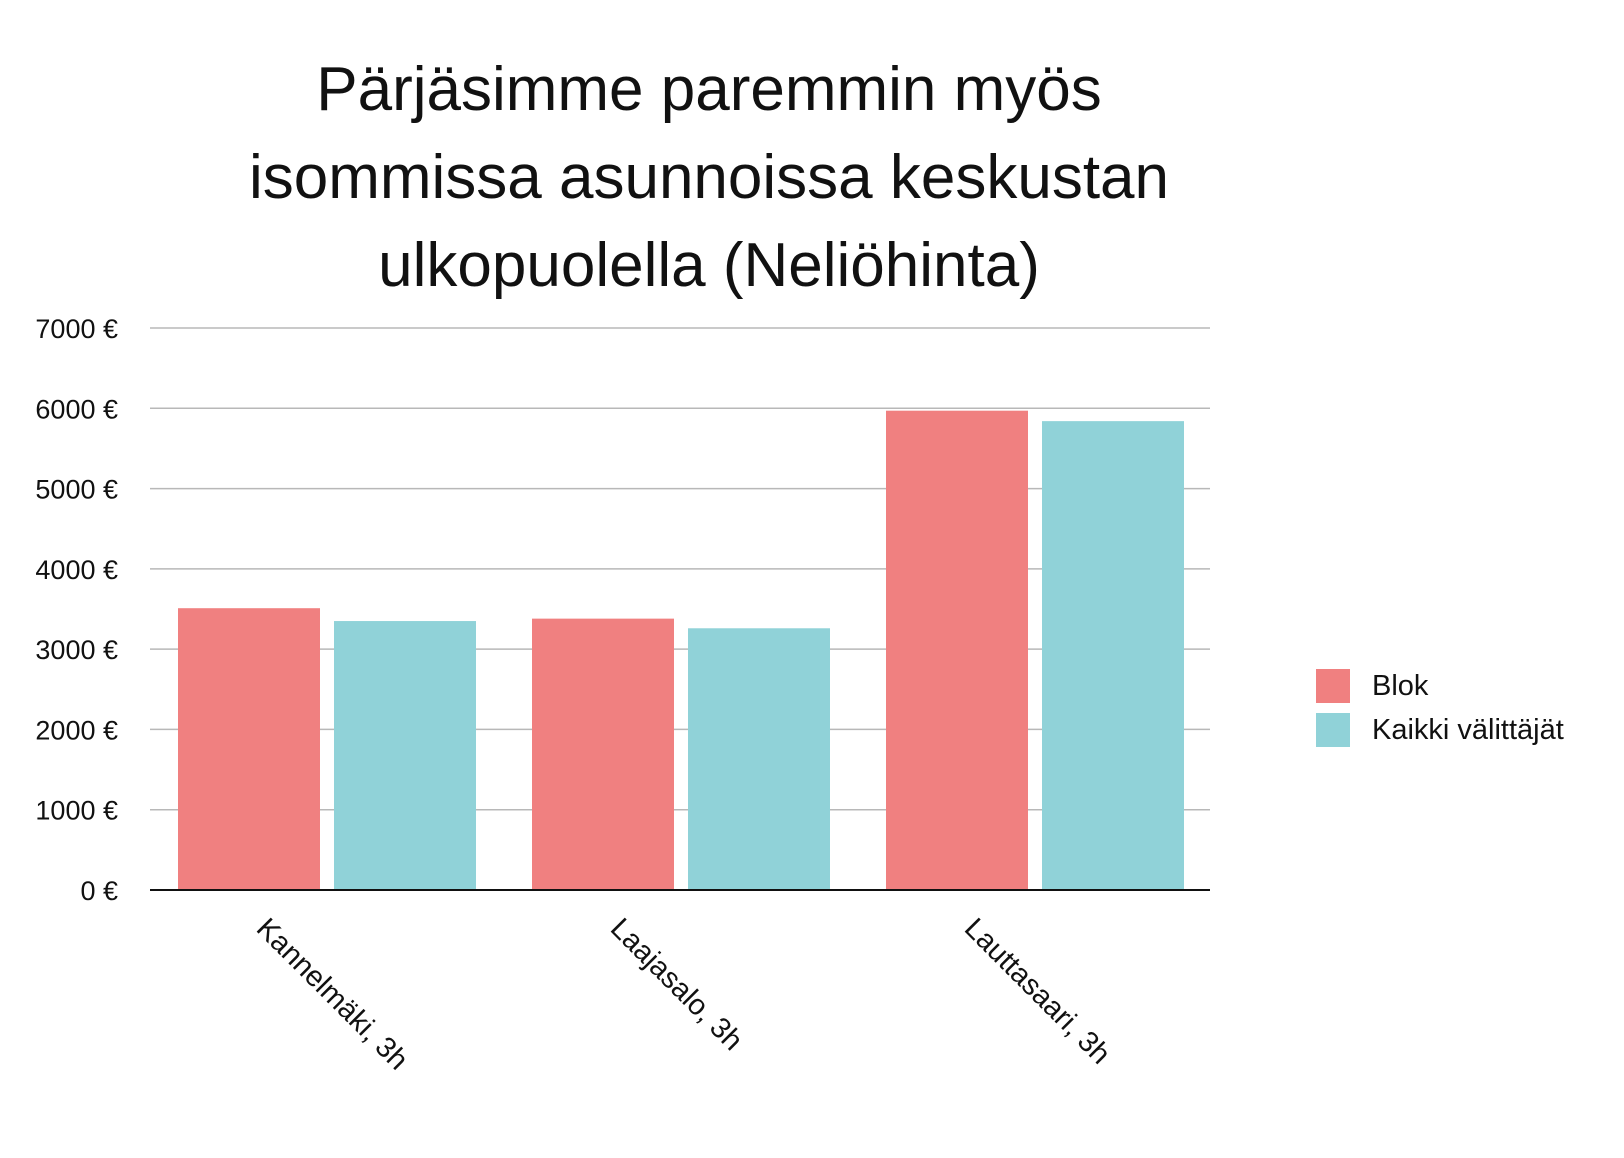 The image size is (1624, 1158). I want to click on y-tick-label: 7000 €, so click(76, 329).